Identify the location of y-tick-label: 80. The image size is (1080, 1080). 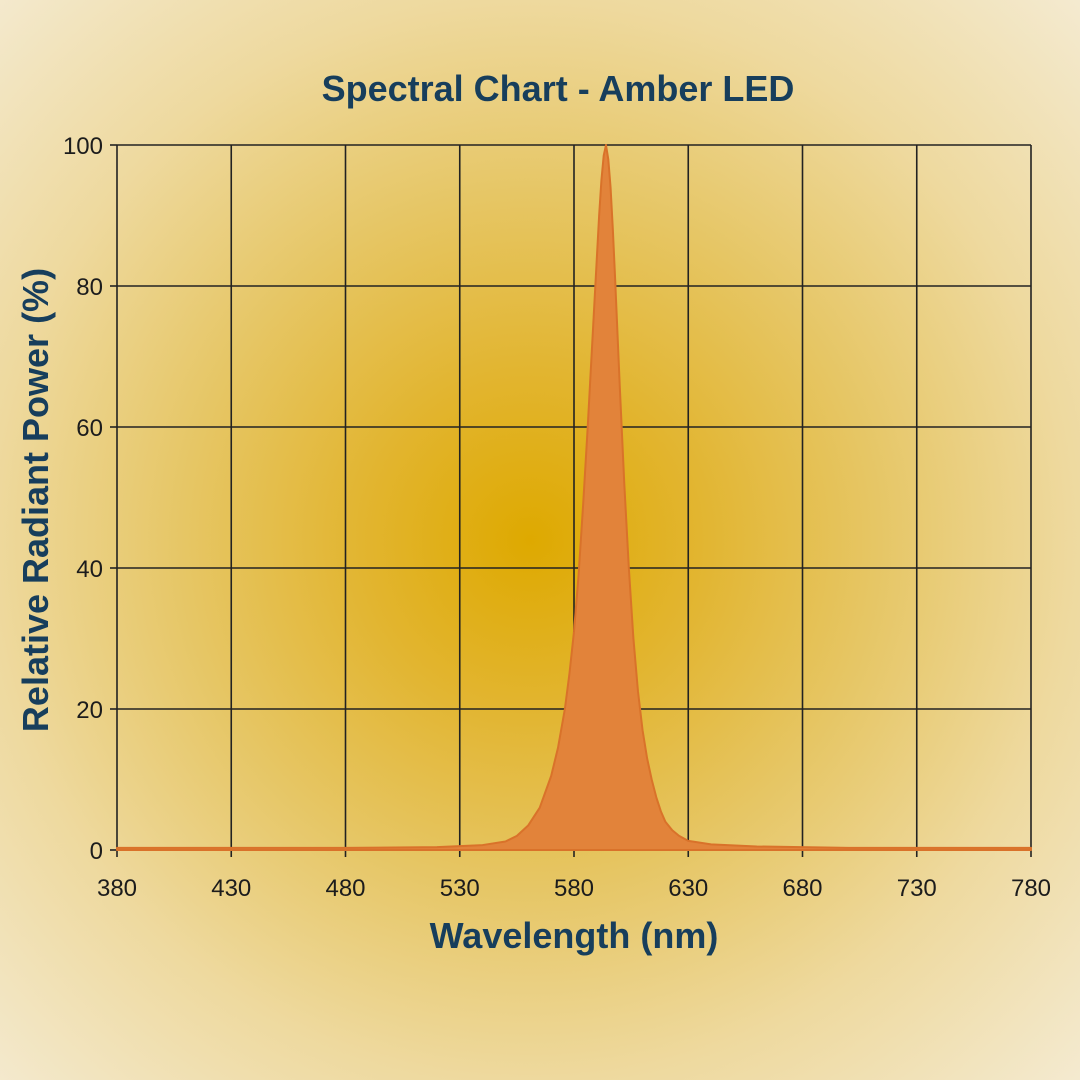
(89, 287).